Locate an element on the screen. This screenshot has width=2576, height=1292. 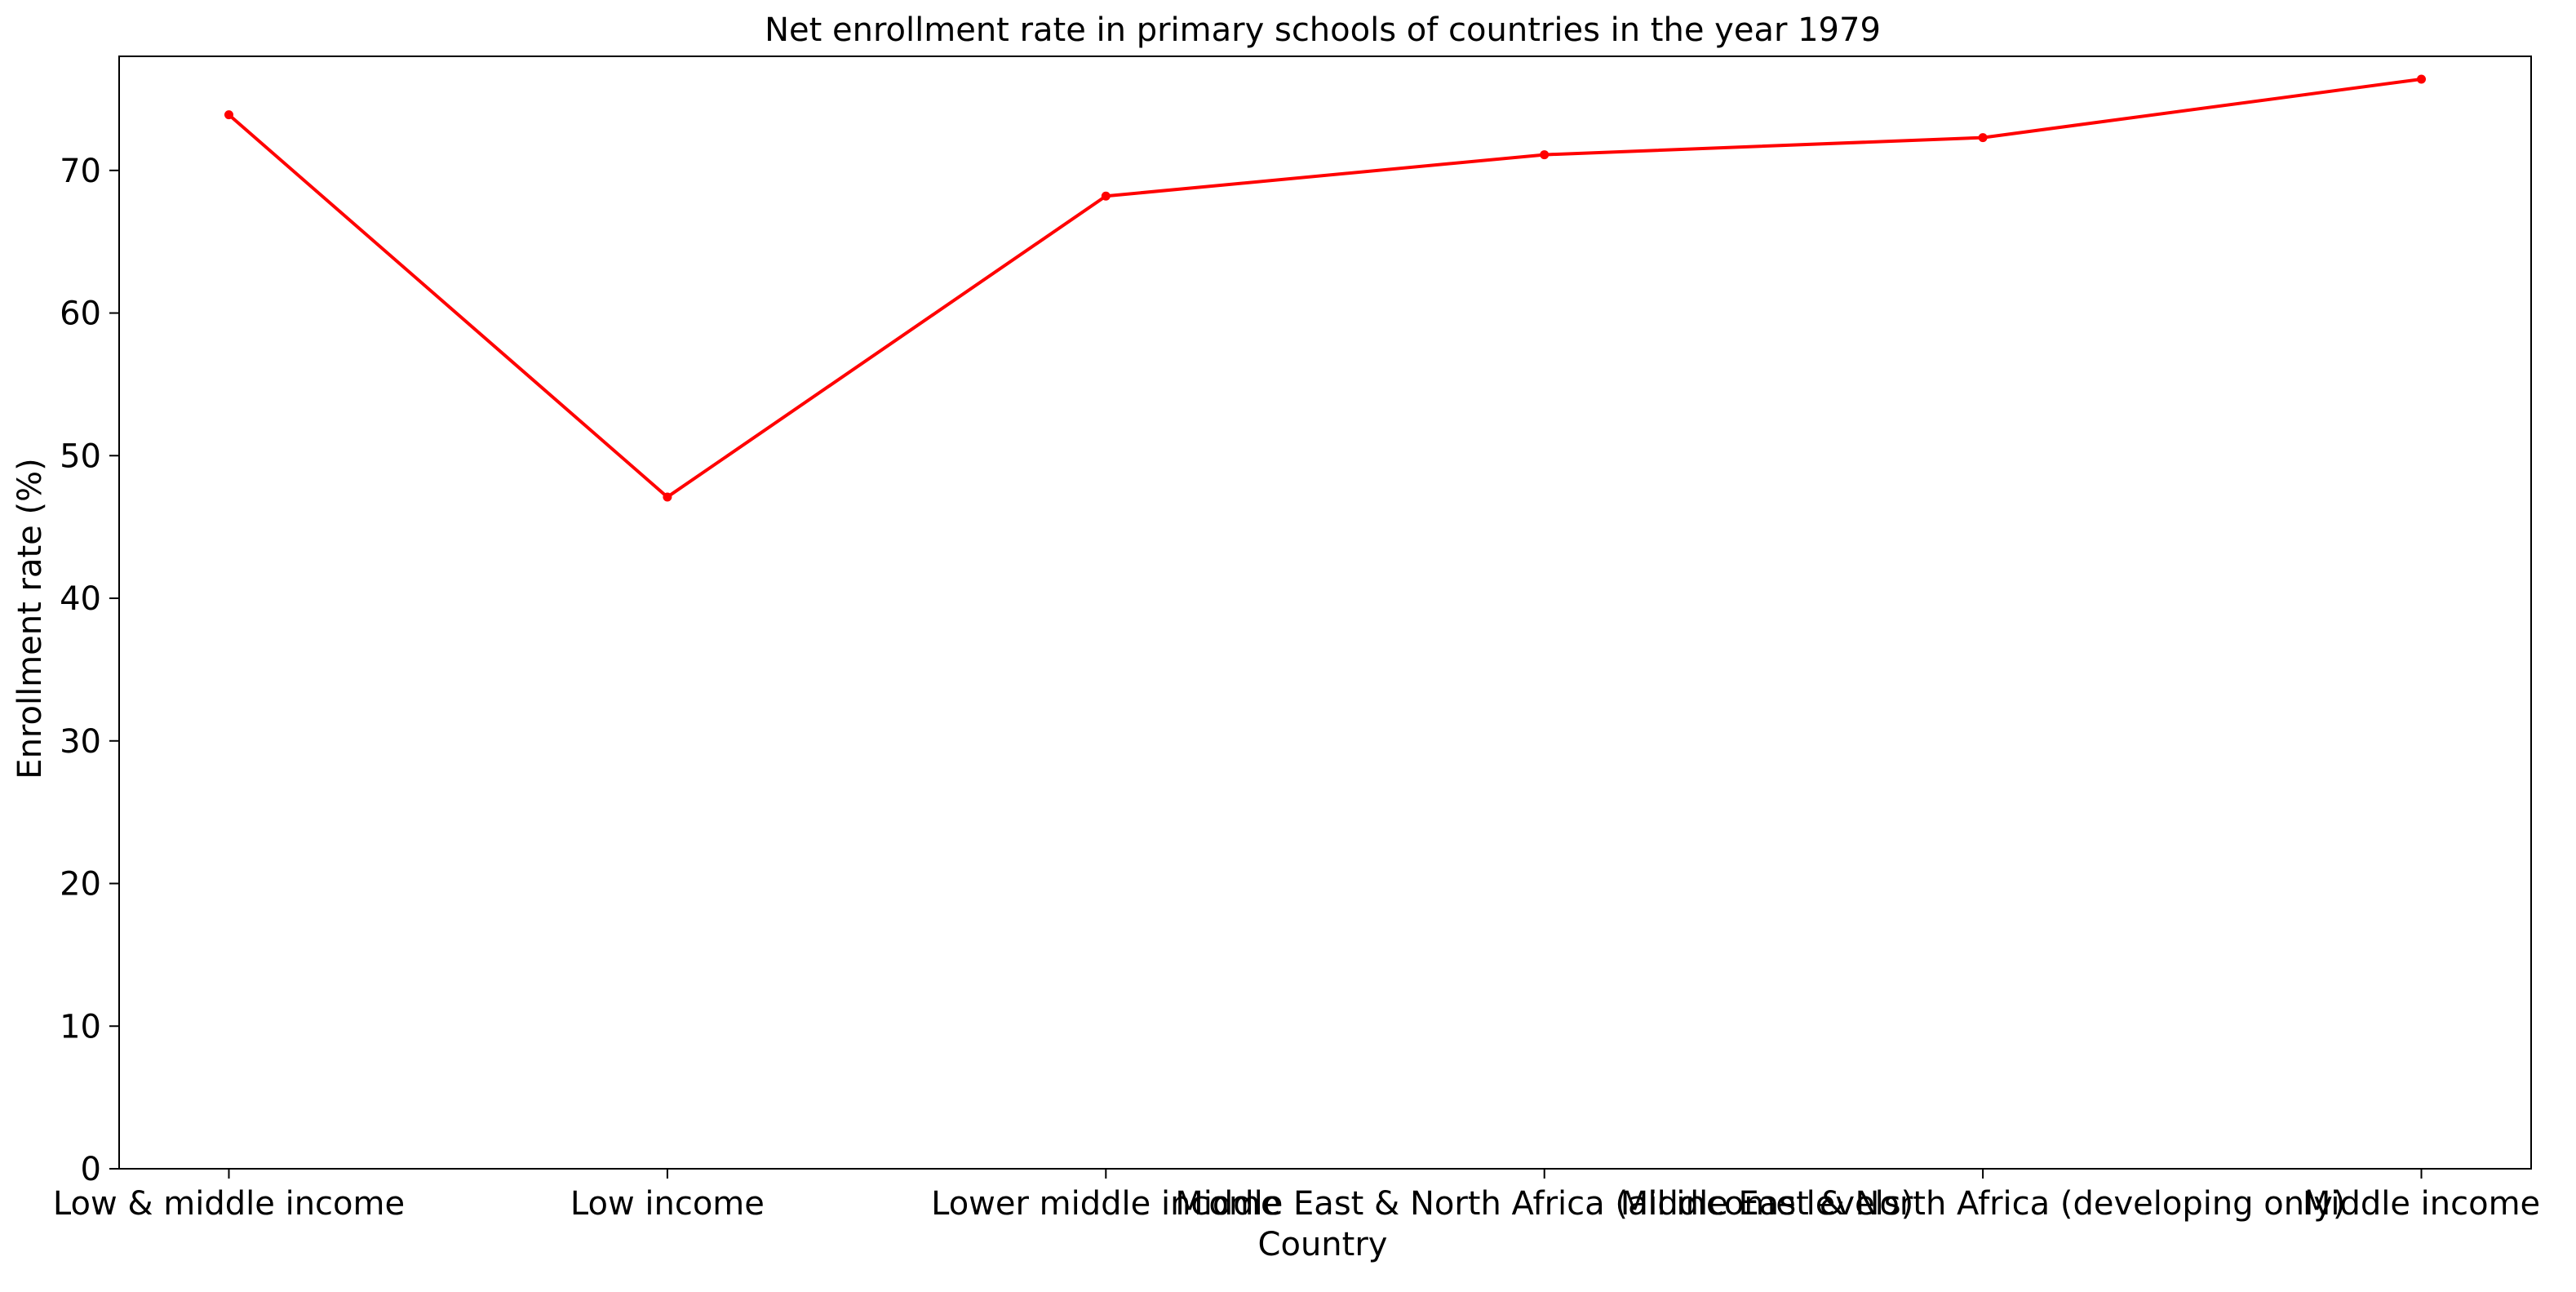
y-tick-label: 50 is located at coordinates (80, 456).